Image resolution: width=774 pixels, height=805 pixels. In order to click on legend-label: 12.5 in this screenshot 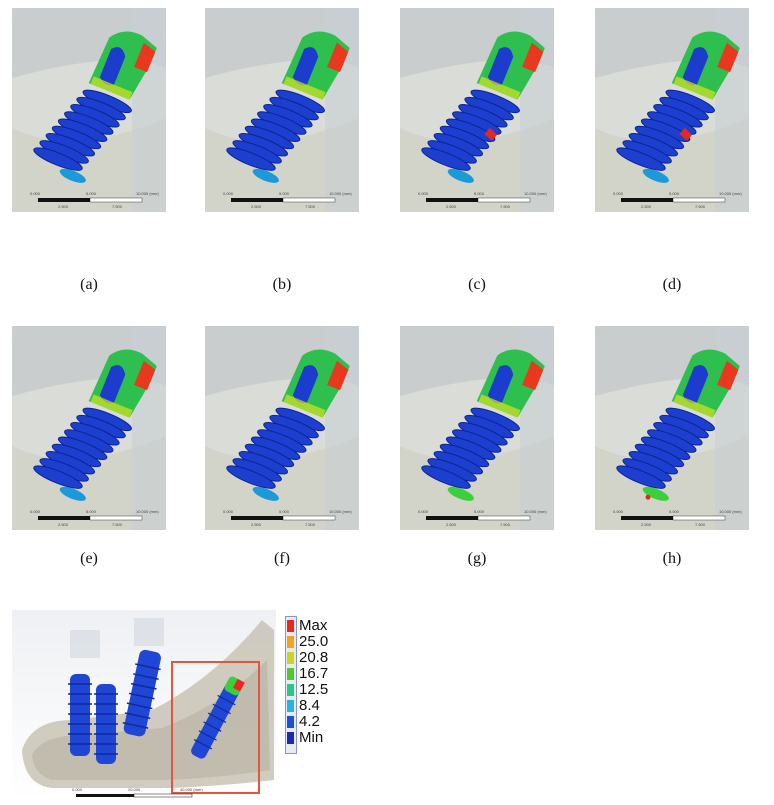, I will do `click(314, 689)`.